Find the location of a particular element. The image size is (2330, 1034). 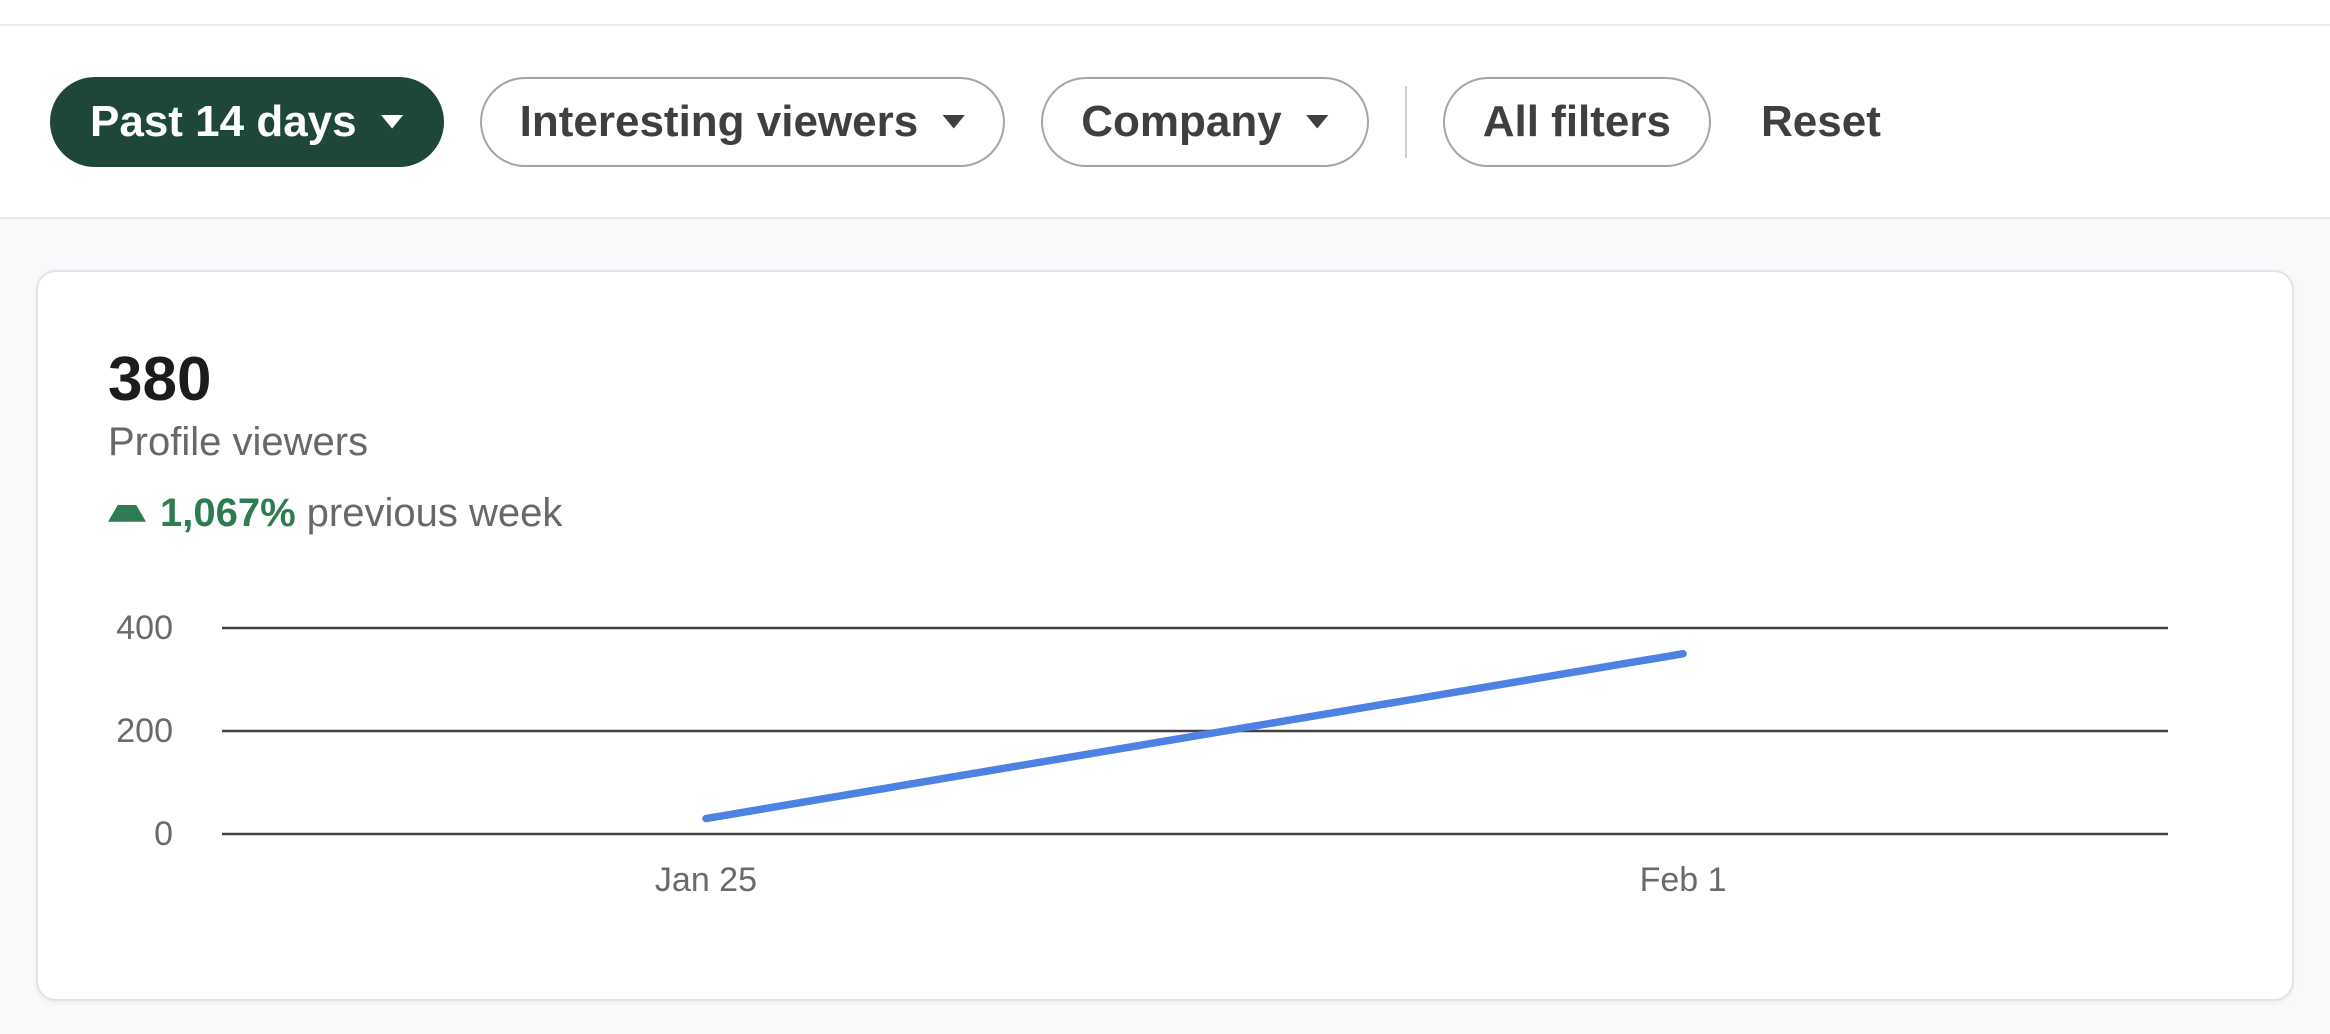

viewer-type-filter-label: Interesting viewers is located at coordinates (719, 121).